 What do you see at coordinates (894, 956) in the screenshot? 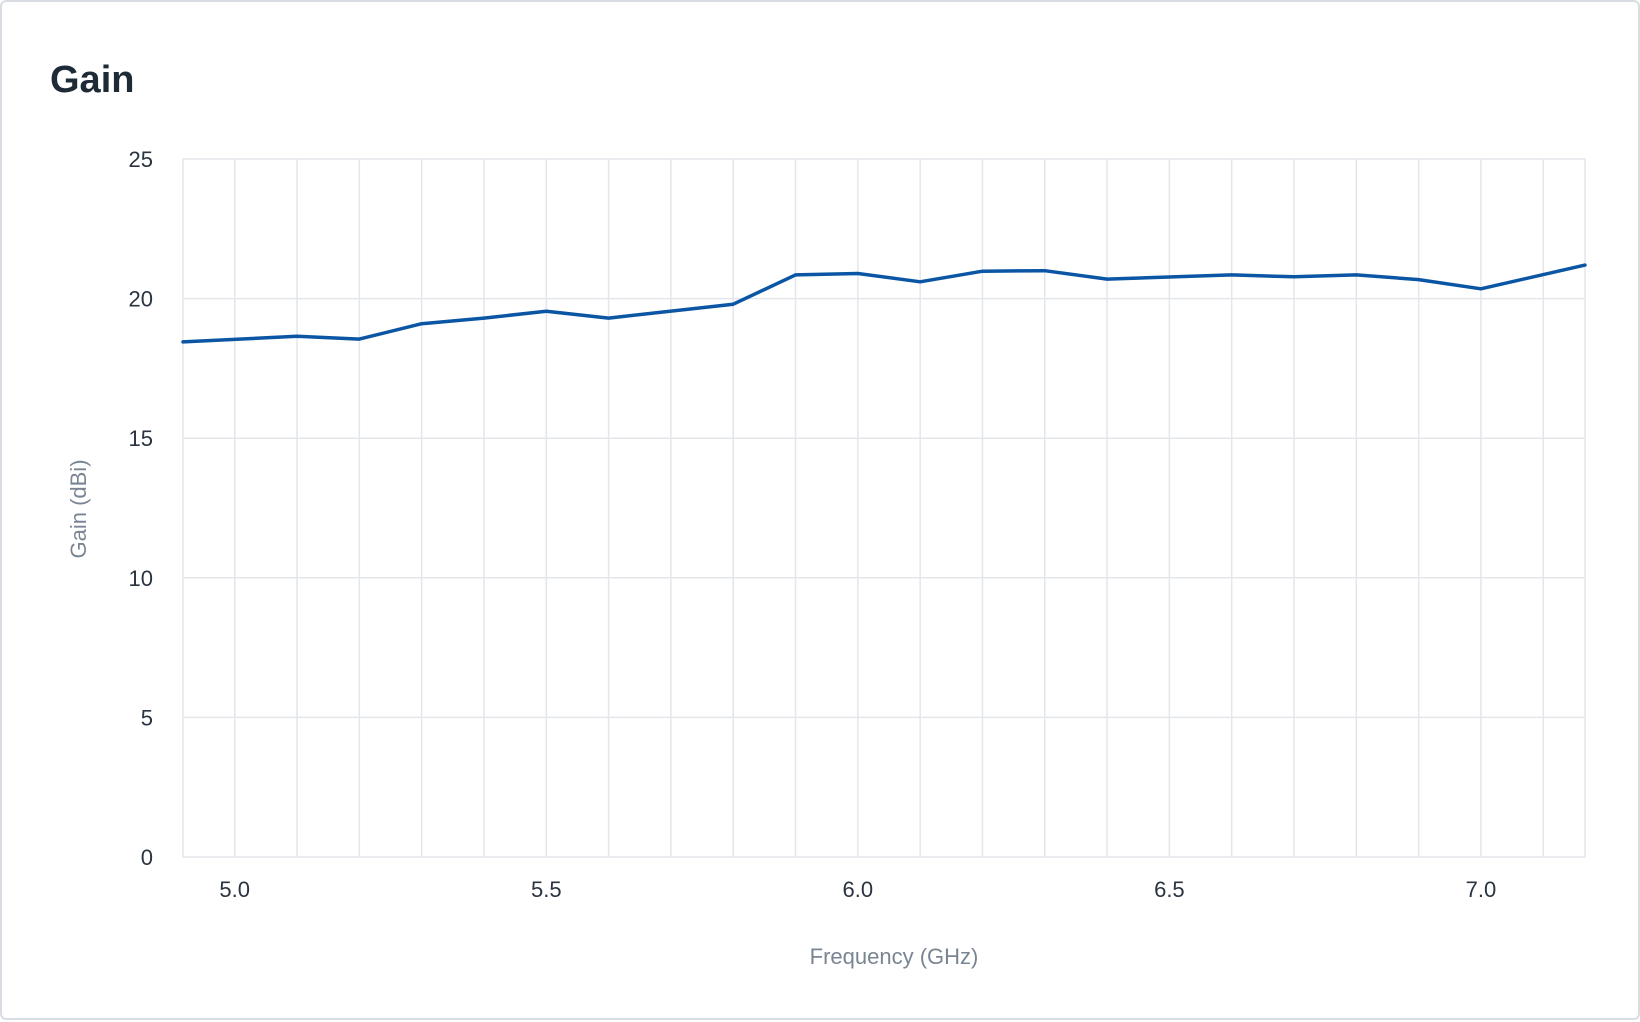
I see `x-axis-title: Frequency (GHz)` at bounding box center [894, 956].